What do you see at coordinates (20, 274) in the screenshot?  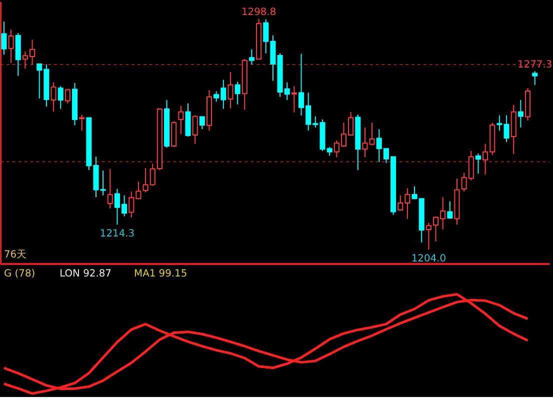 I see `chart-title: G (78)` at bounding box center [20, 274].